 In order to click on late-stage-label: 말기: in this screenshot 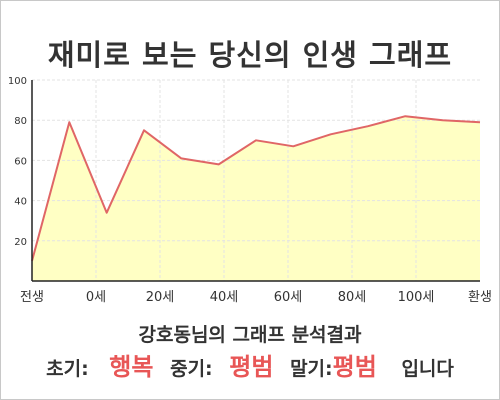, I will do `click(311, 369)`.